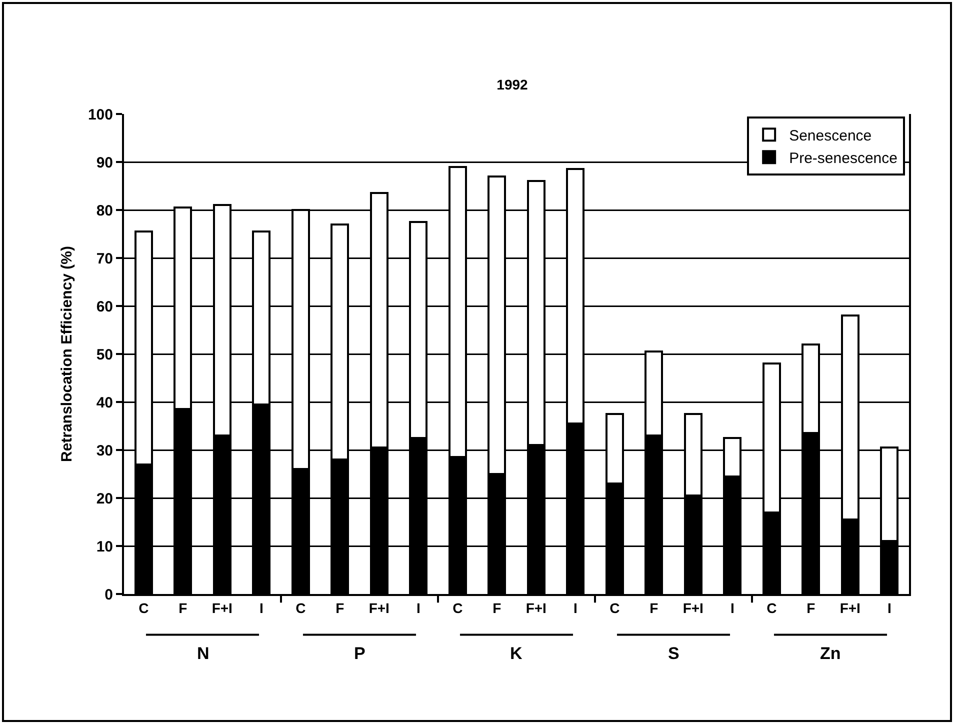 The image size is (954, 724). Describe the element at coordinates (104, 307) in the screenshot. I see `y-tick-label: 60` at that location.